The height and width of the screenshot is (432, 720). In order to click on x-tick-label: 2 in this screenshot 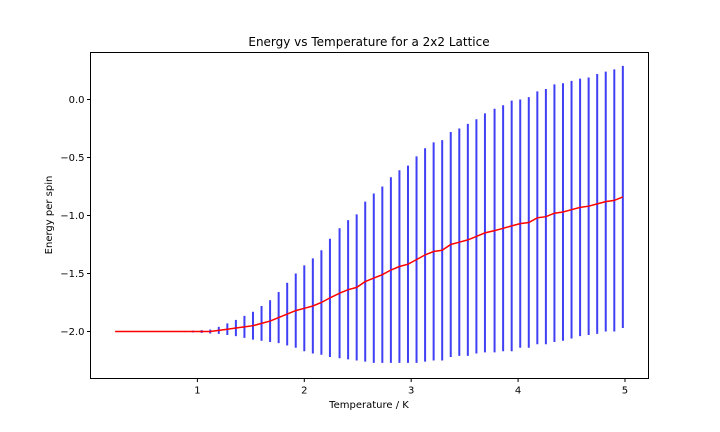, I will do `click(304, 391)`.